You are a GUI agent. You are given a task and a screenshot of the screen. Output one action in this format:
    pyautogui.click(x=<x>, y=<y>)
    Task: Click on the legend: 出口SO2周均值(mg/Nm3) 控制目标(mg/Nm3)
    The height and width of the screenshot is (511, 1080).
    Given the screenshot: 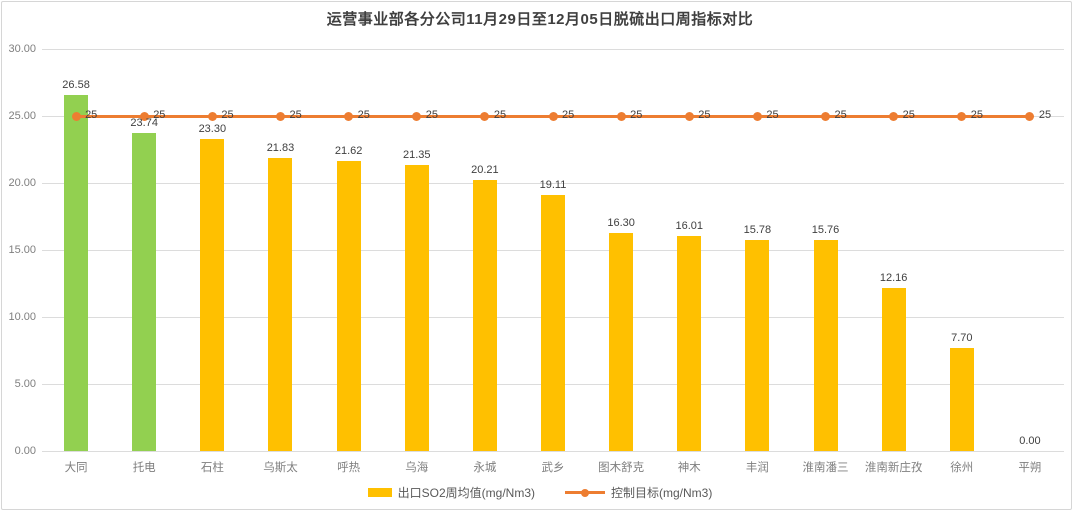 What is the action you would take?
    pyautogui.click(x=540, y=492)
    